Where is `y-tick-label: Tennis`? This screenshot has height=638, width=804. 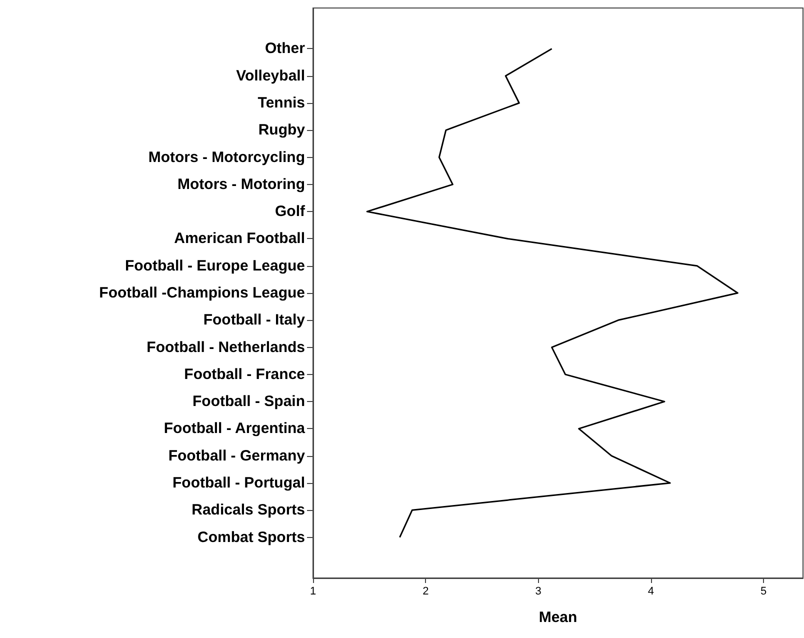 y-tick-label: Tennis is located at coordinates (281, 103).